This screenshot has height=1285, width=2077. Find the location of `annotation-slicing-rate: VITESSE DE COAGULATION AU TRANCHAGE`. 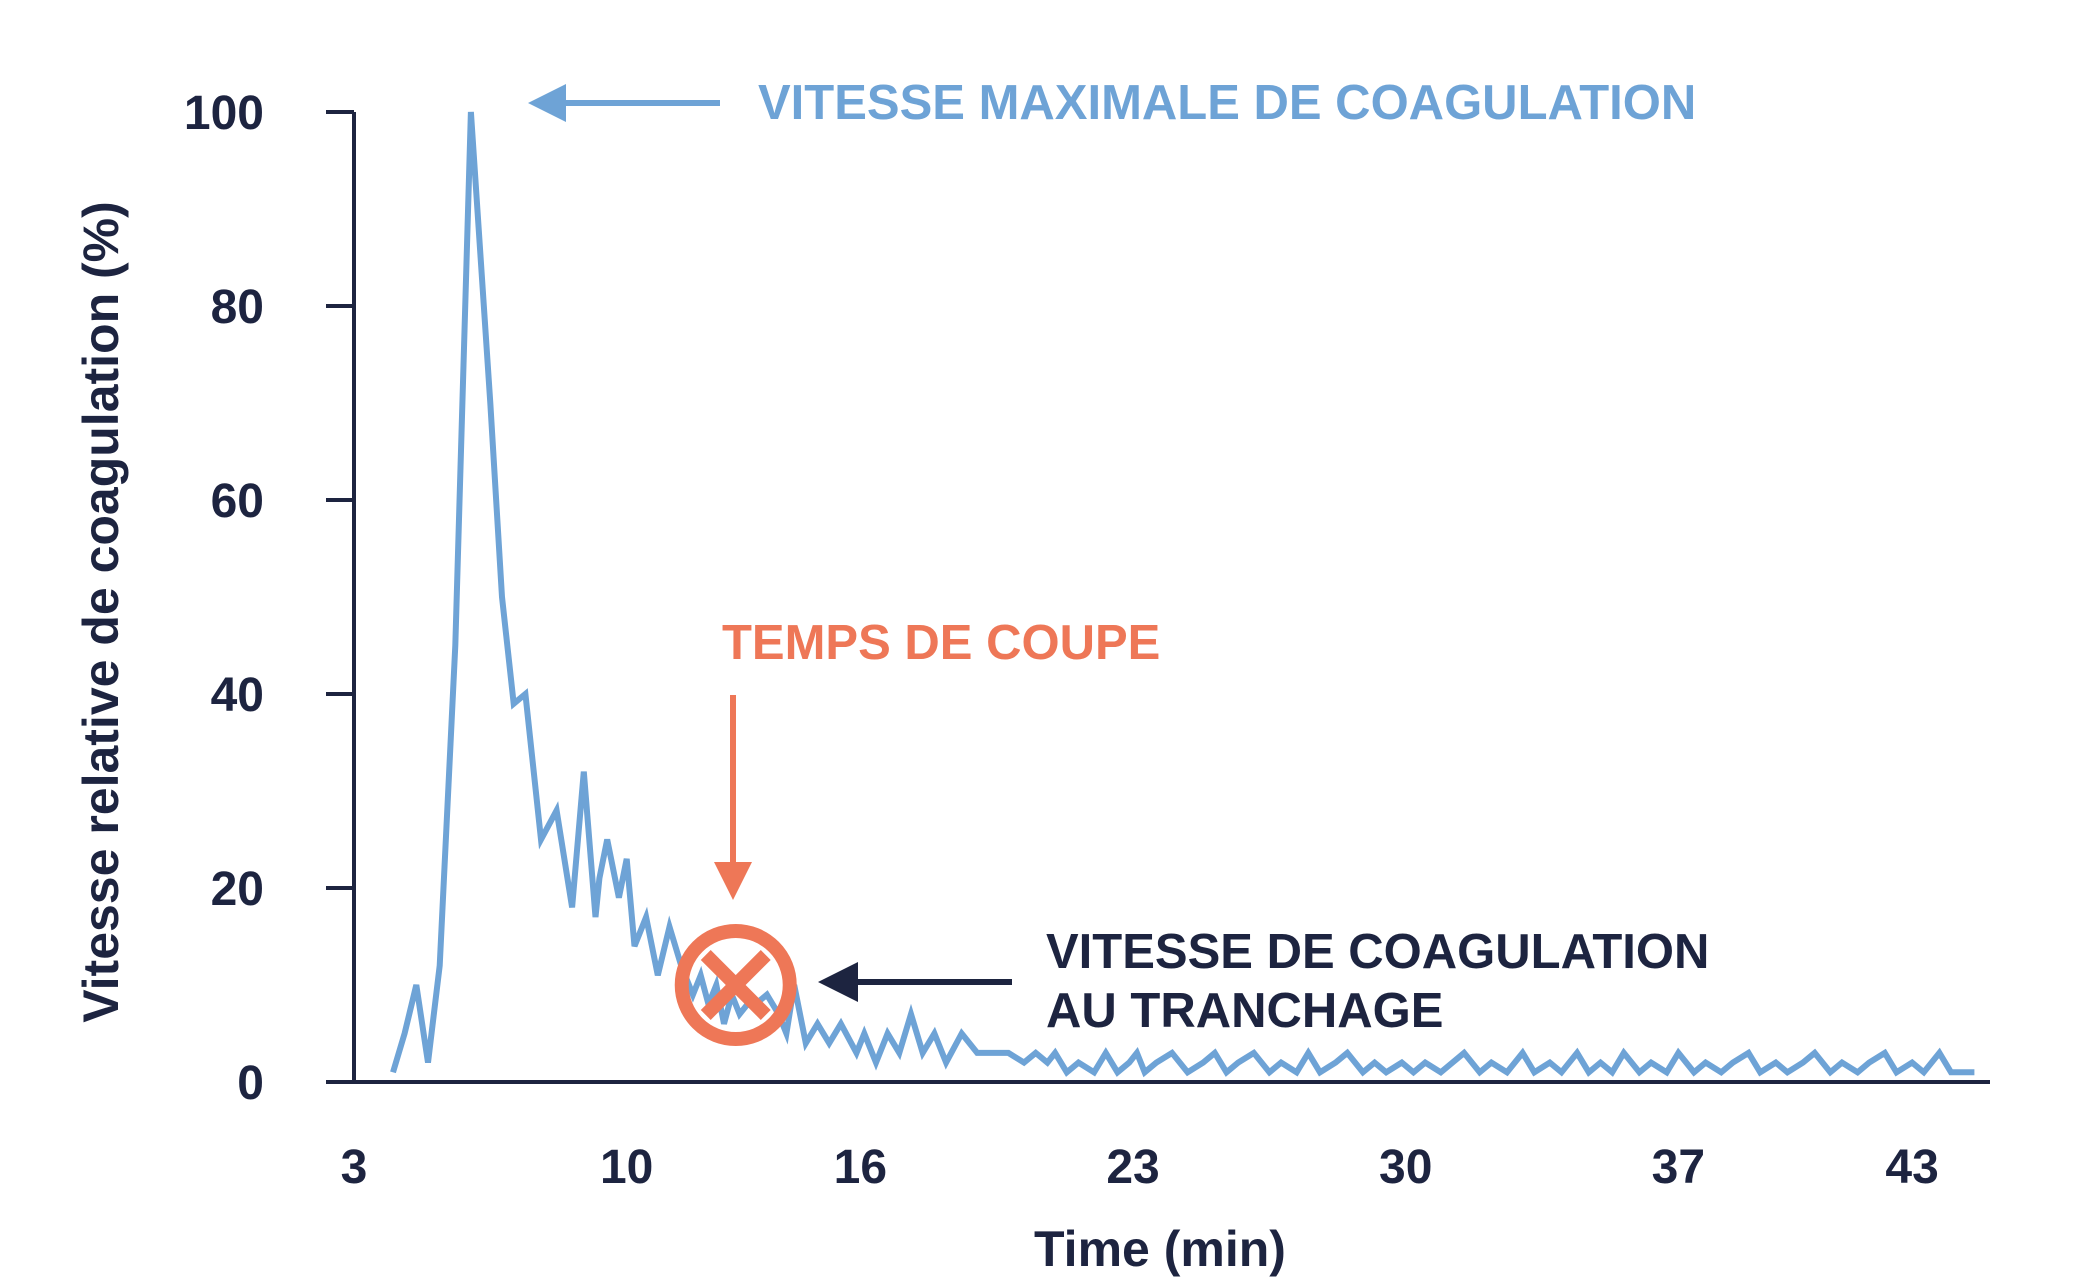

annotation-slicing-rate: VITESSE DE COAGULATION AU TRANCHAGE is located at coordinates (1263, 981).